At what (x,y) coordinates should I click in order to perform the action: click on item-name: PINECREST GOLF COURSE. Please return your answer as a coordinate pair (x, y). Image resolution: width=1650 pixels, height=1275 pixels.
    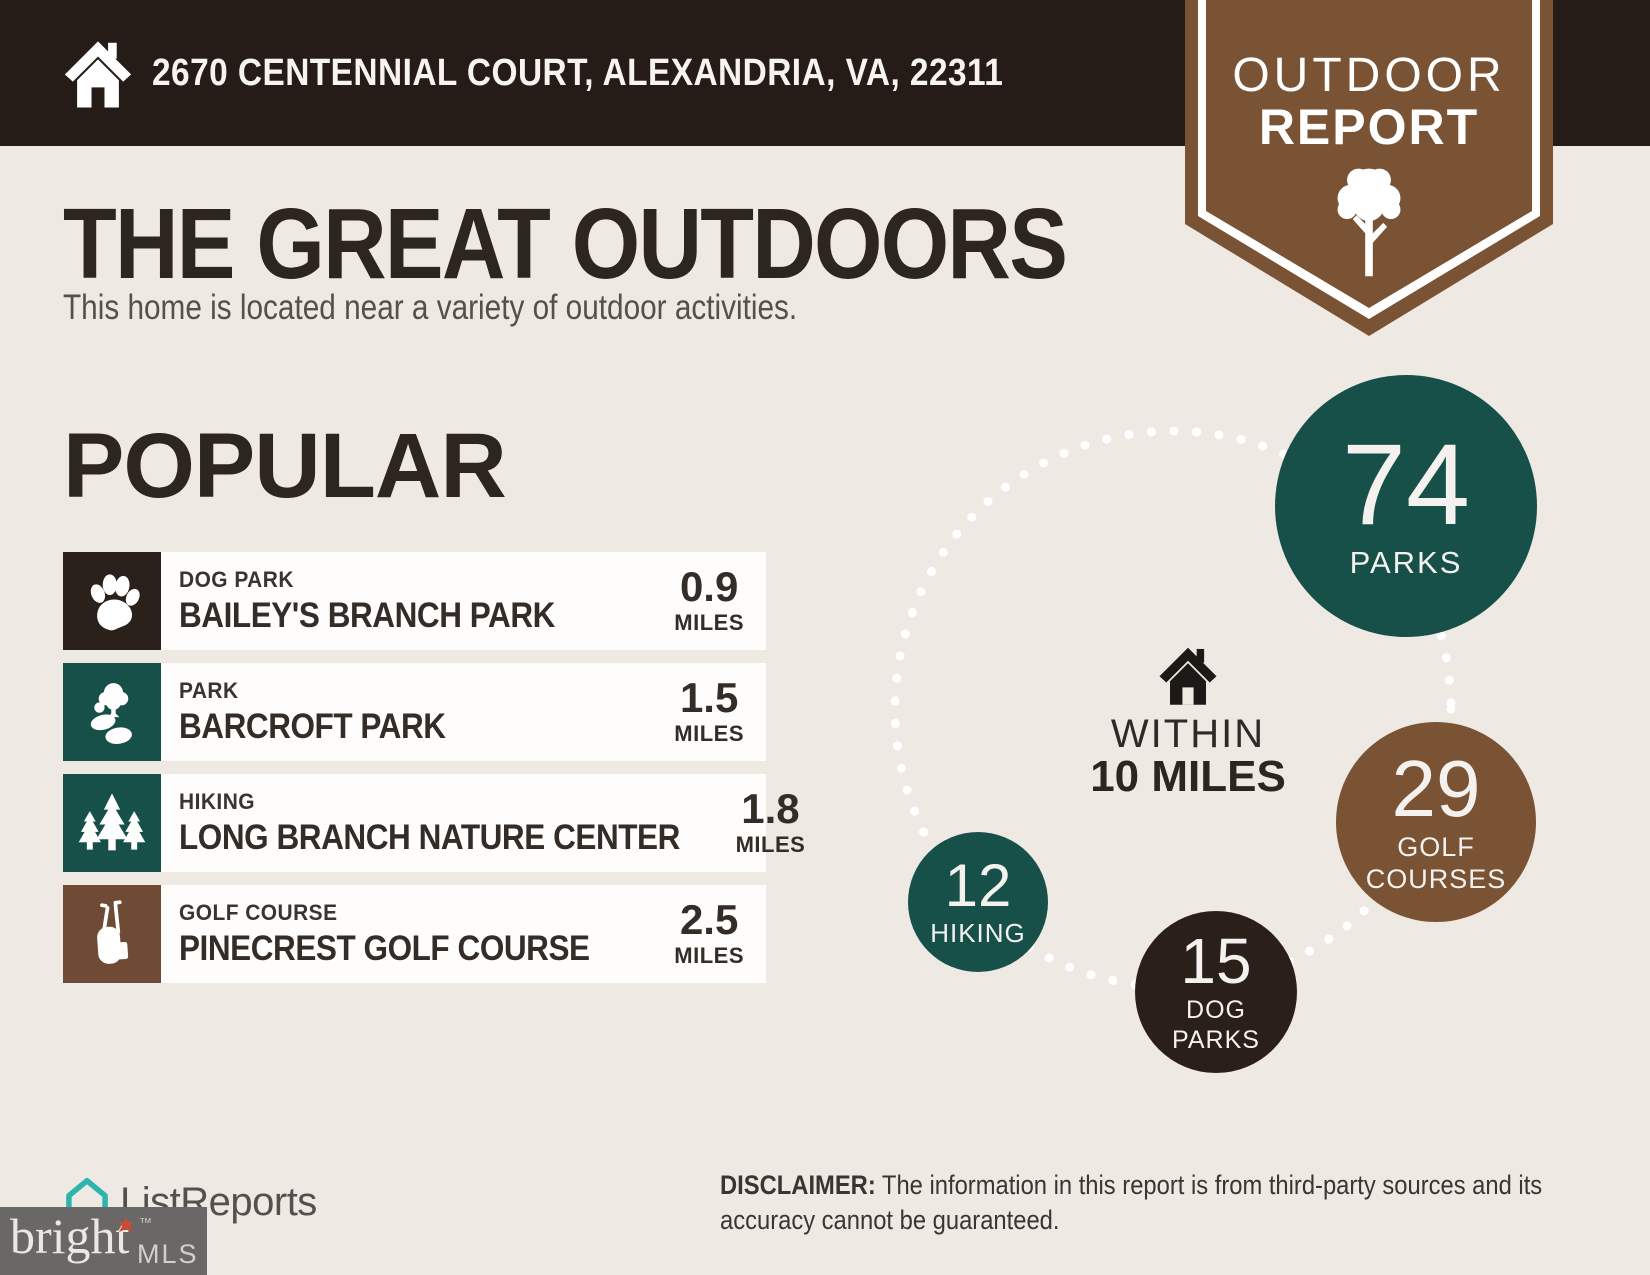
    Looking at the image, I should click on (384, 948).